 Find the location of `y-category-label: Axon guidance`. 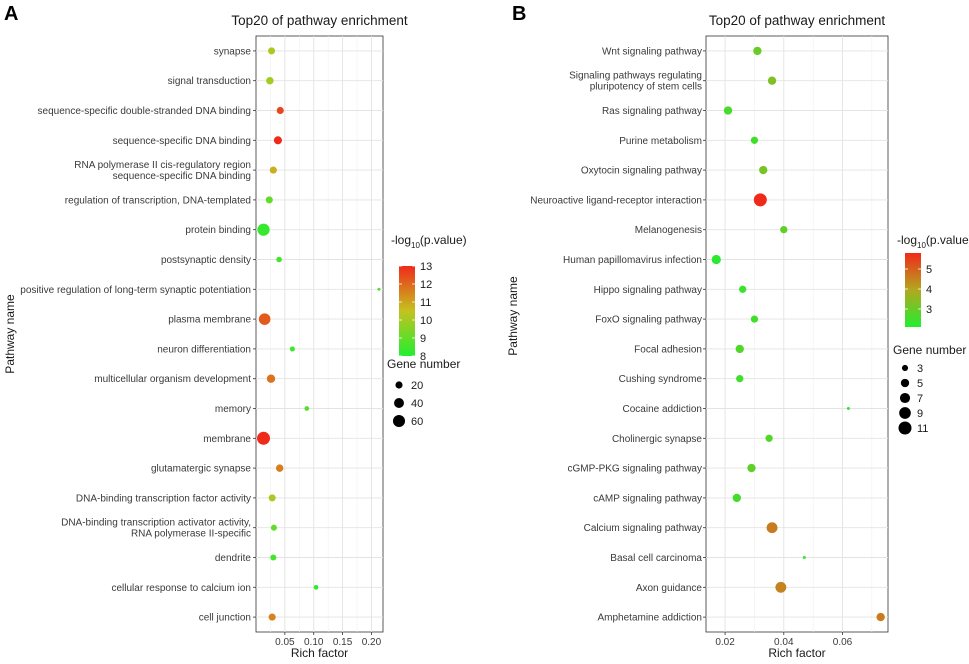

y-category-label: Axon guidance is located at coordinates (669, 588).